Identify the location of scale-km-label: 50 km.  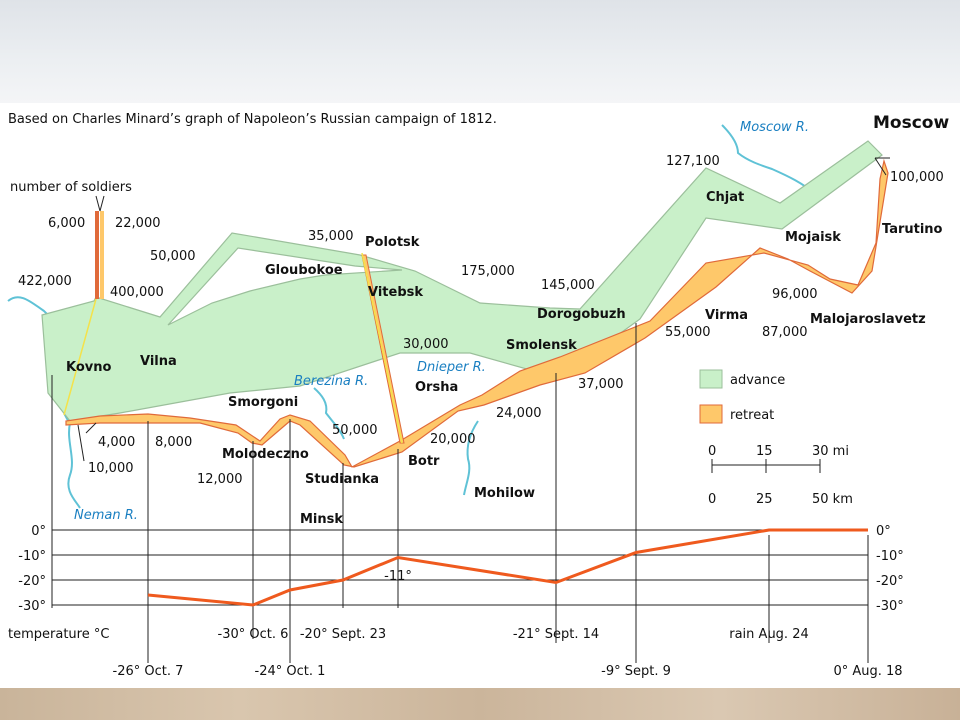
(832, 499).